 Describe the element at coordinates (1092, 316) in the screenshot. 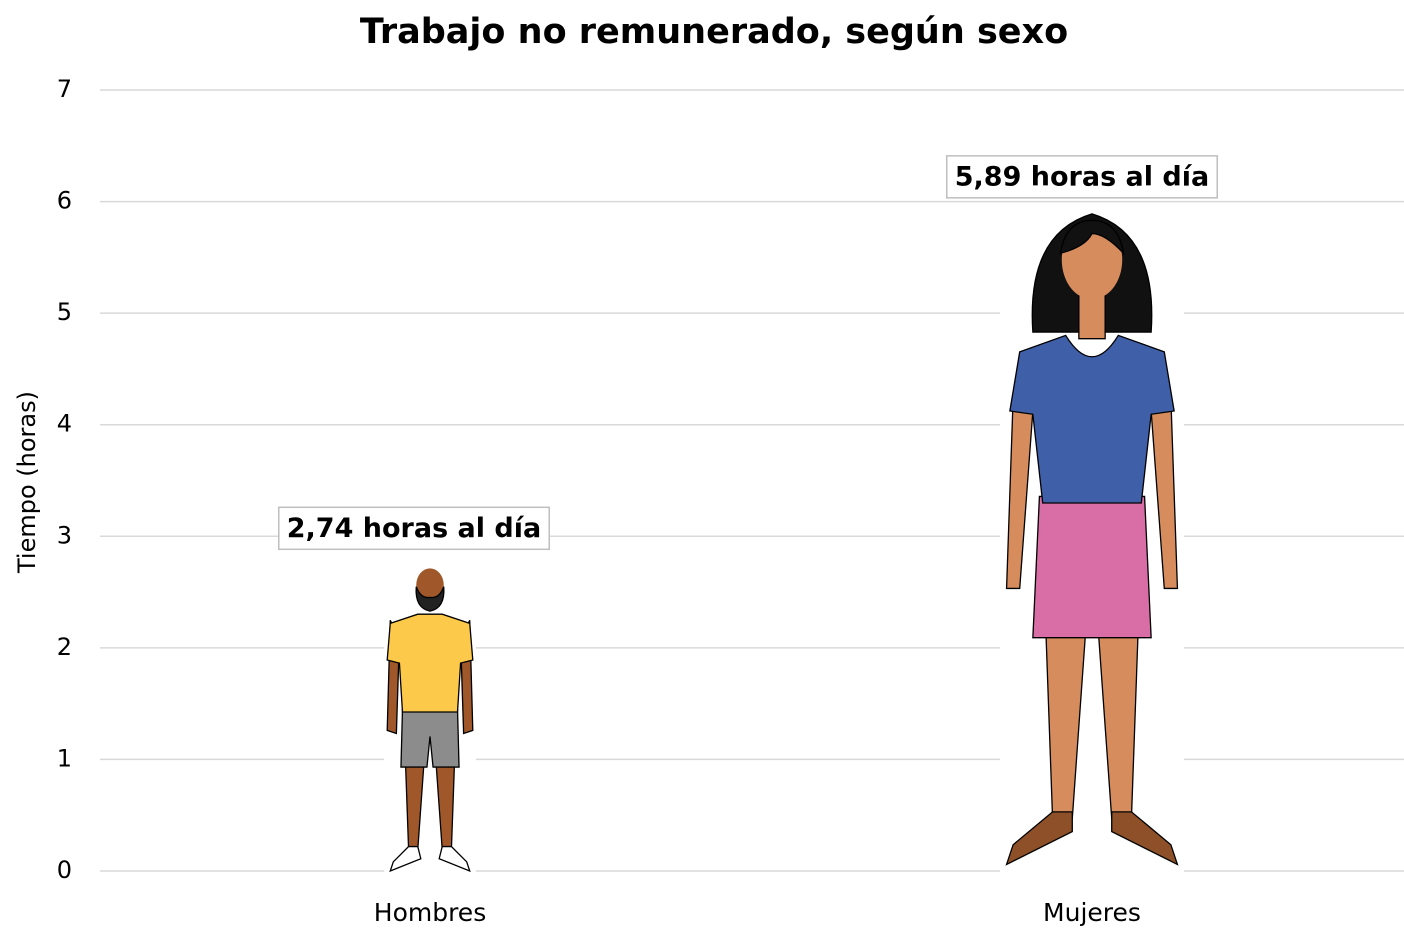

I see `neck` at that location.